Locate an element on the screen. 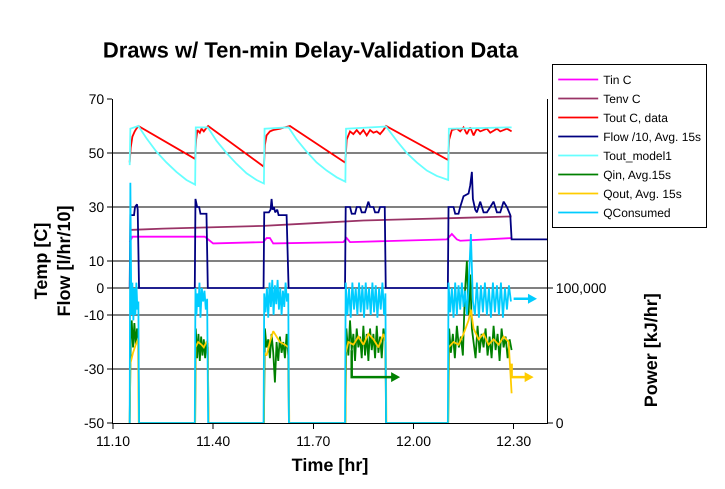 This screenshot has height=489, width=725. y2-axis-title: Power [kJ/hr] is located at coordinates (651, 350).